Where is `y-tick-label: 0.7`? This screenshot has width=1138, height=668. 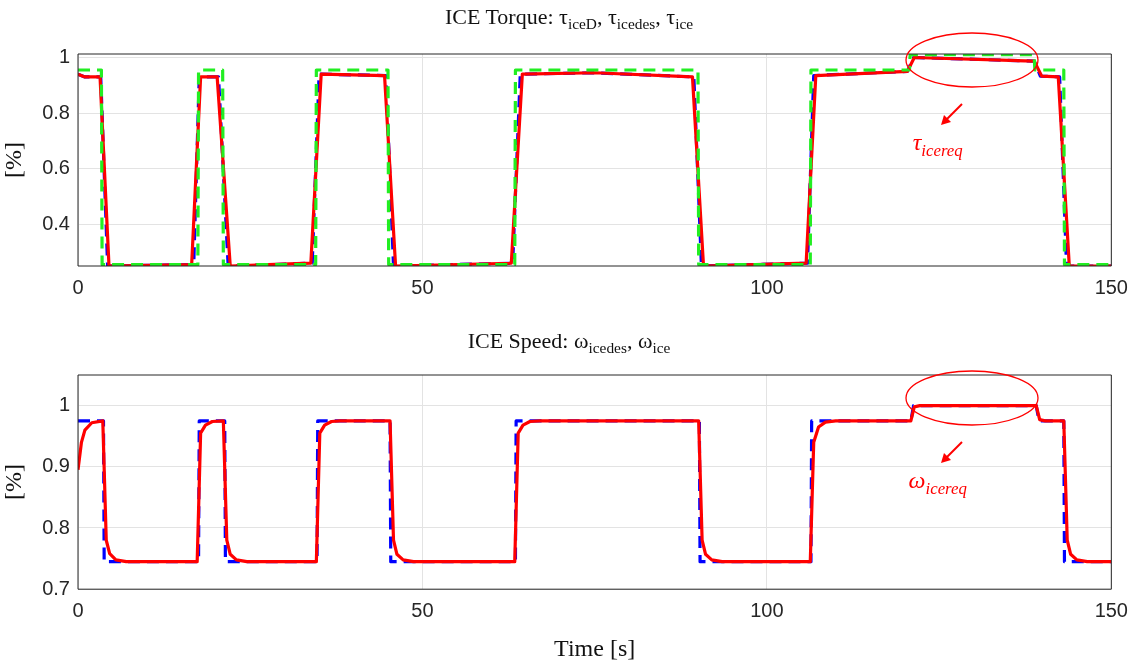 y-tick-label: 0.7 is located at coordinates (56, 587).